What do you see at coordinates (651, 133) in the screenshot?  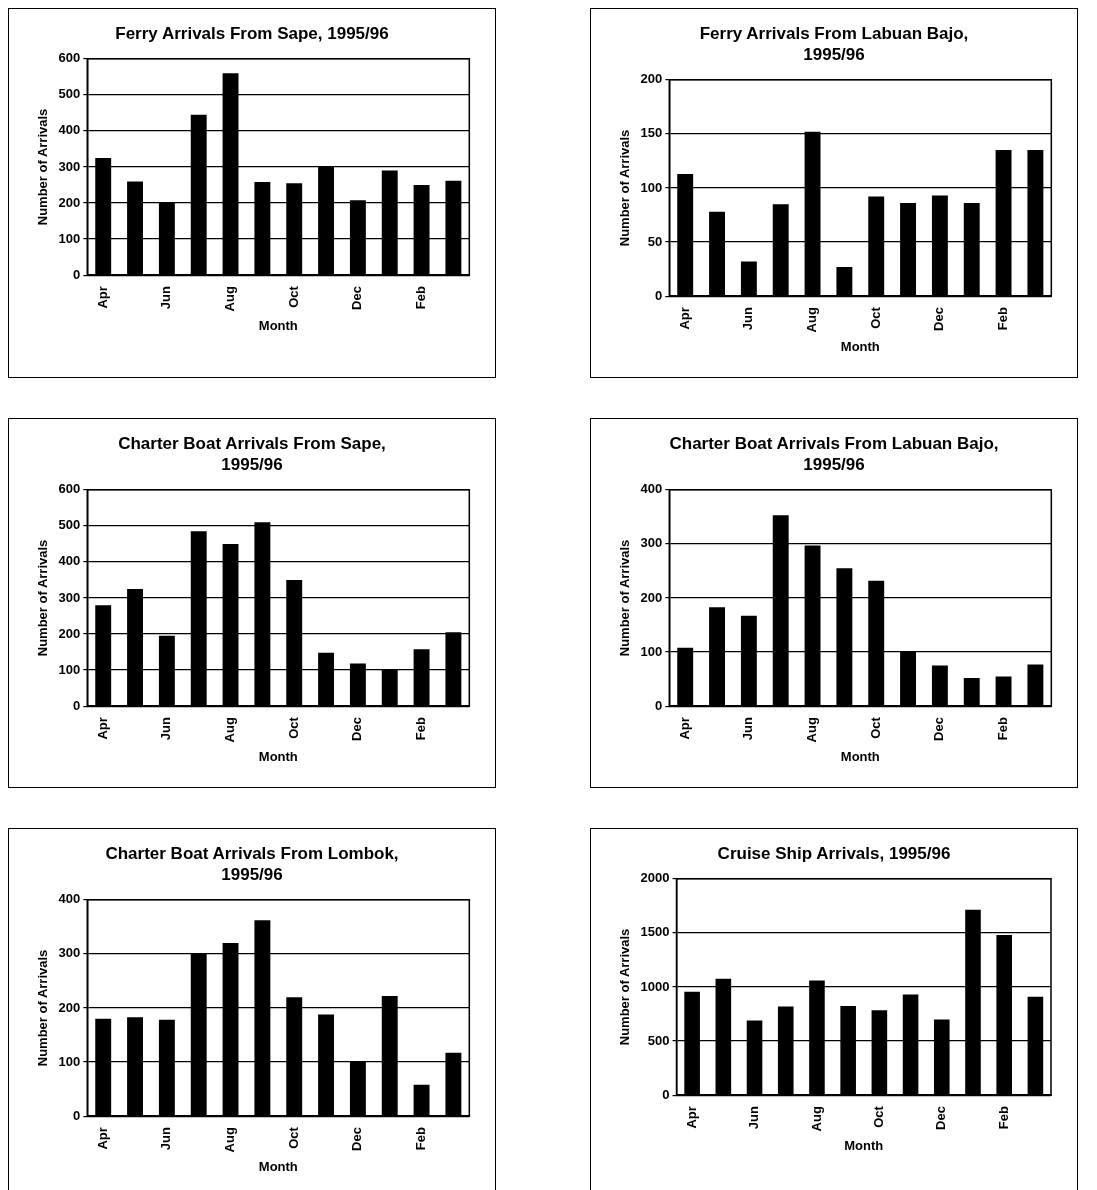 I see `y-tick-label: 150` at bounding box center [651, 133].